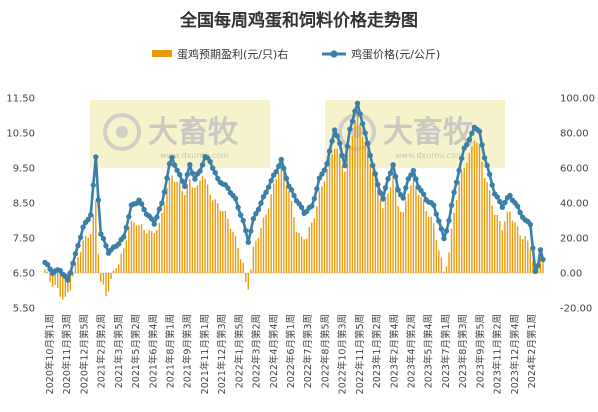 This screenshot has width=598, height=412. What do you see at coordinates (334, 54) in the screenshot?
I see `legend-marker-egg-price` at bounding box center [334, 54].